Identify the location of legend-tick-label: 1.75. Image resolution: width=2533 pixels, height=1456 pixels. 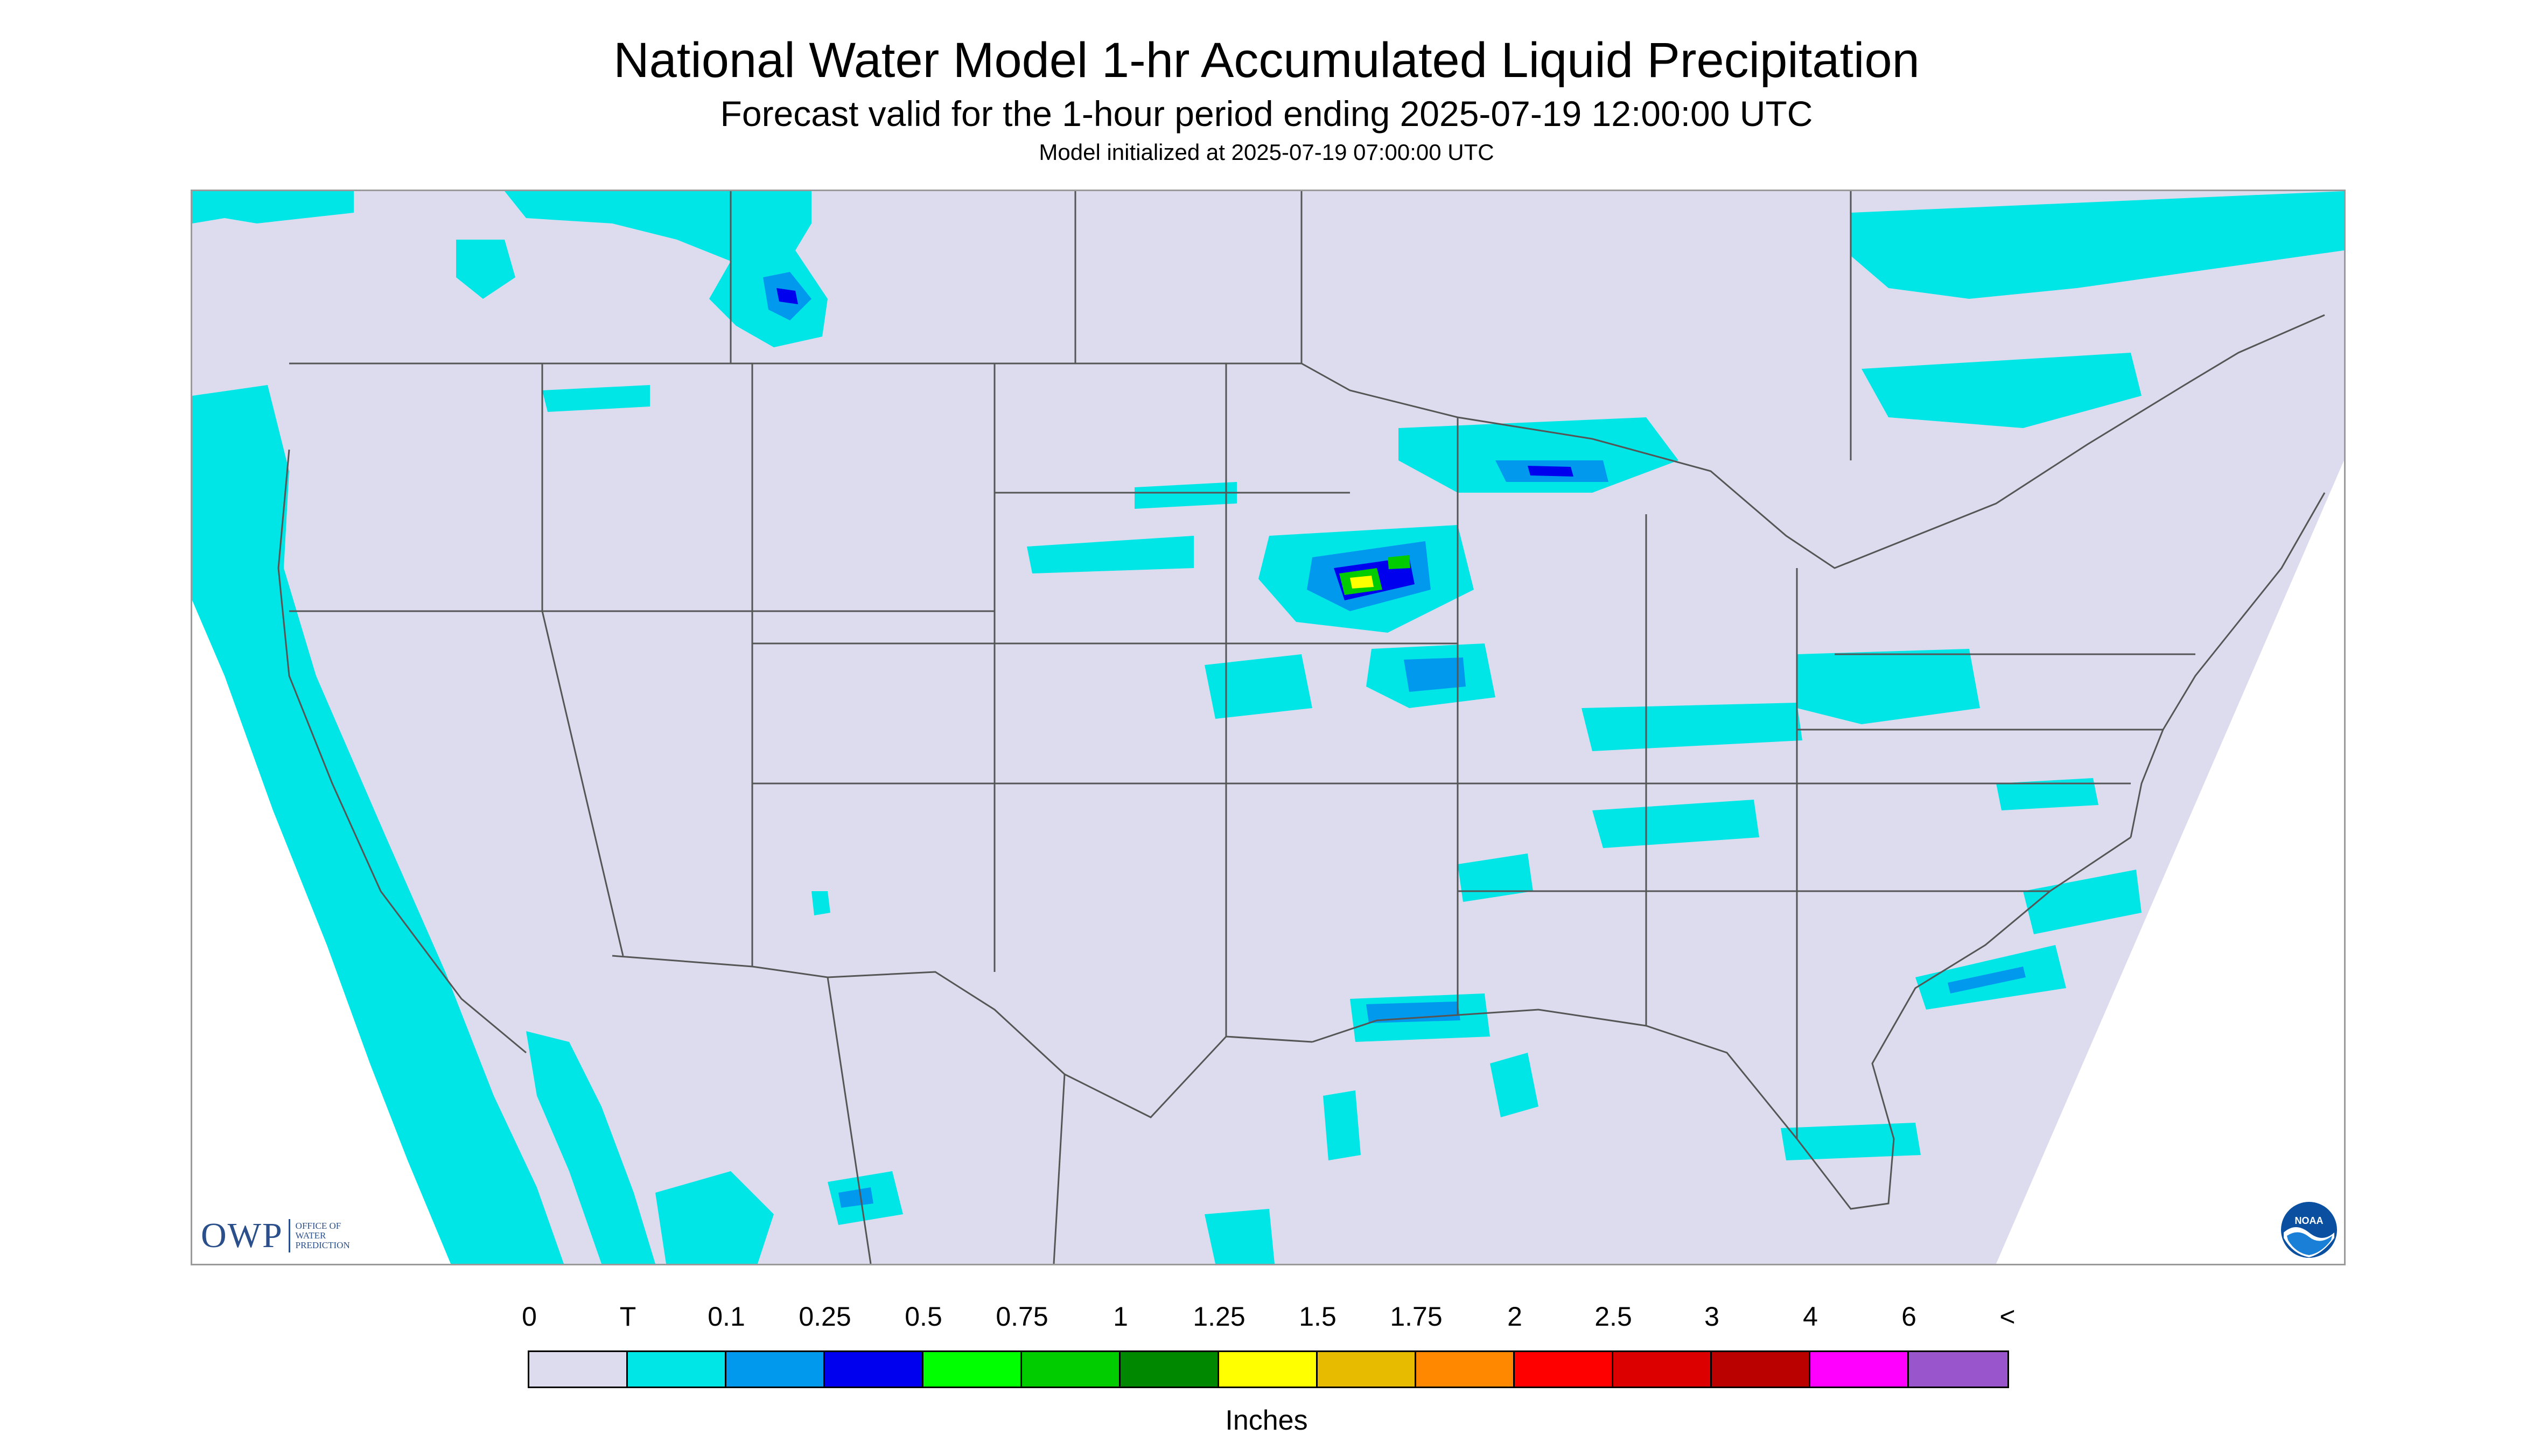
(1417, 1316).